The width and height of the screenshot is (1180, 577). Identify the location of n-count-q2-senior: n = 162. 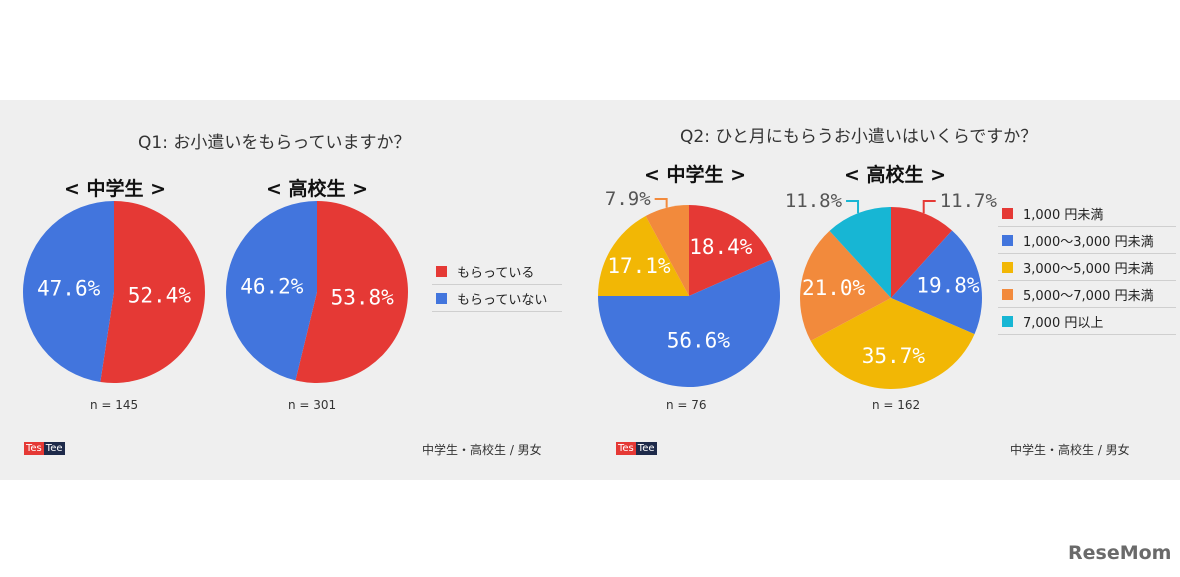
(896, 405).